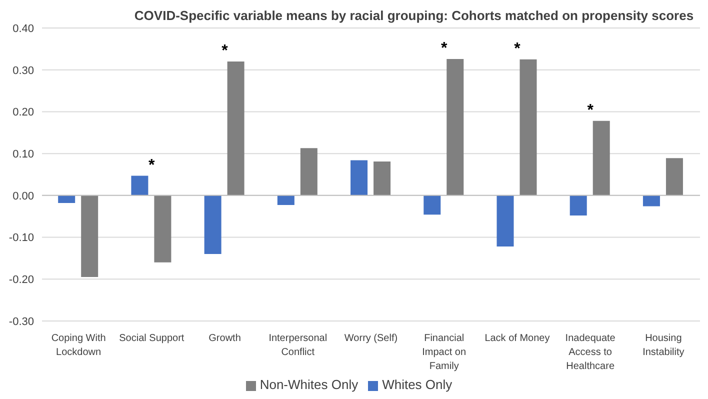 The width and height of the screenshot is (708, 399). What do you see at coordinates (78, 345) in the screenshot?
I see `x-tick-label: Coping With Lockdown` at bounding box center [78, 345].